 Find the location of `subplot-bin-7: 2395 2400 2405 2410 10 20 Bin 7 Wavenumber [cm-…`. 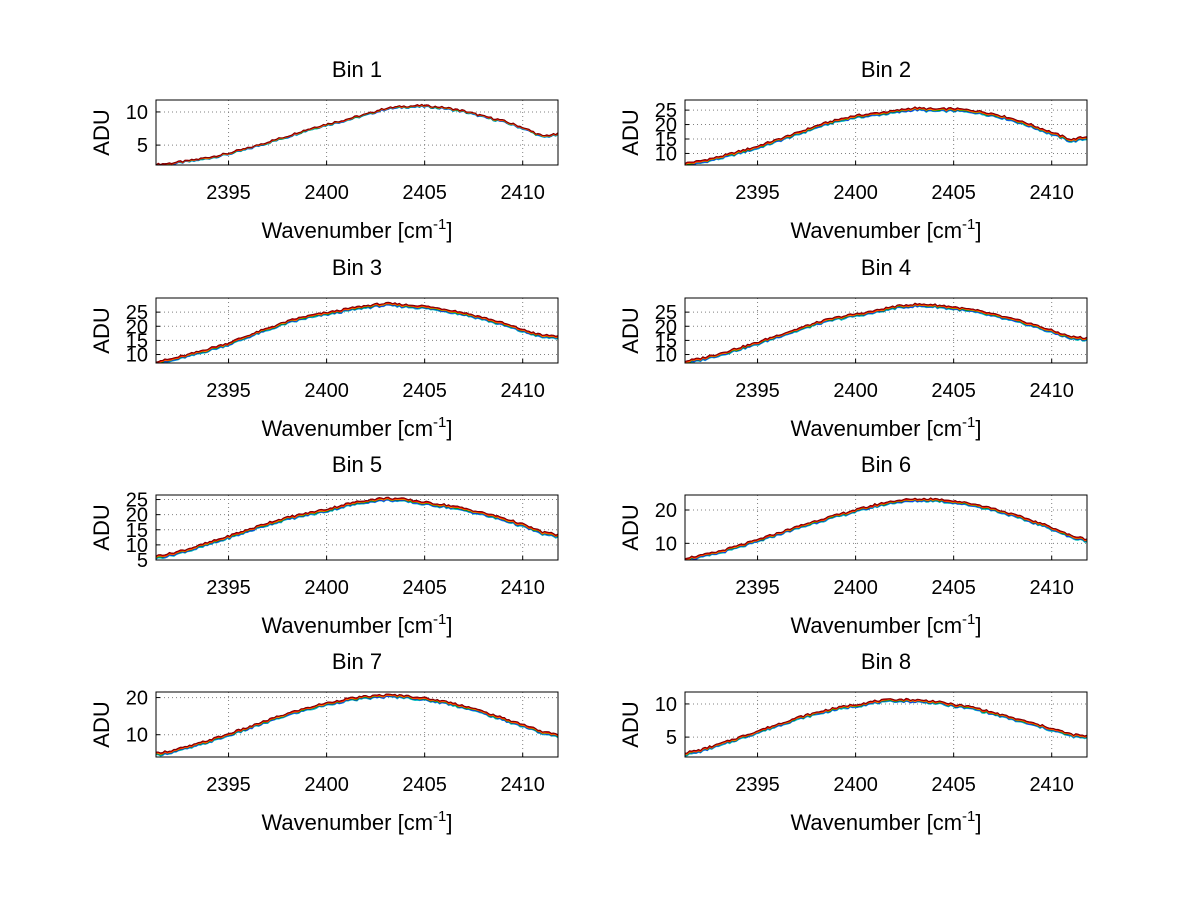

subplot-bin-7: 2395 2400 2405 2410 10 20 Bin 7 Wavenumber [cm-… is located at coordinates (324, 742).